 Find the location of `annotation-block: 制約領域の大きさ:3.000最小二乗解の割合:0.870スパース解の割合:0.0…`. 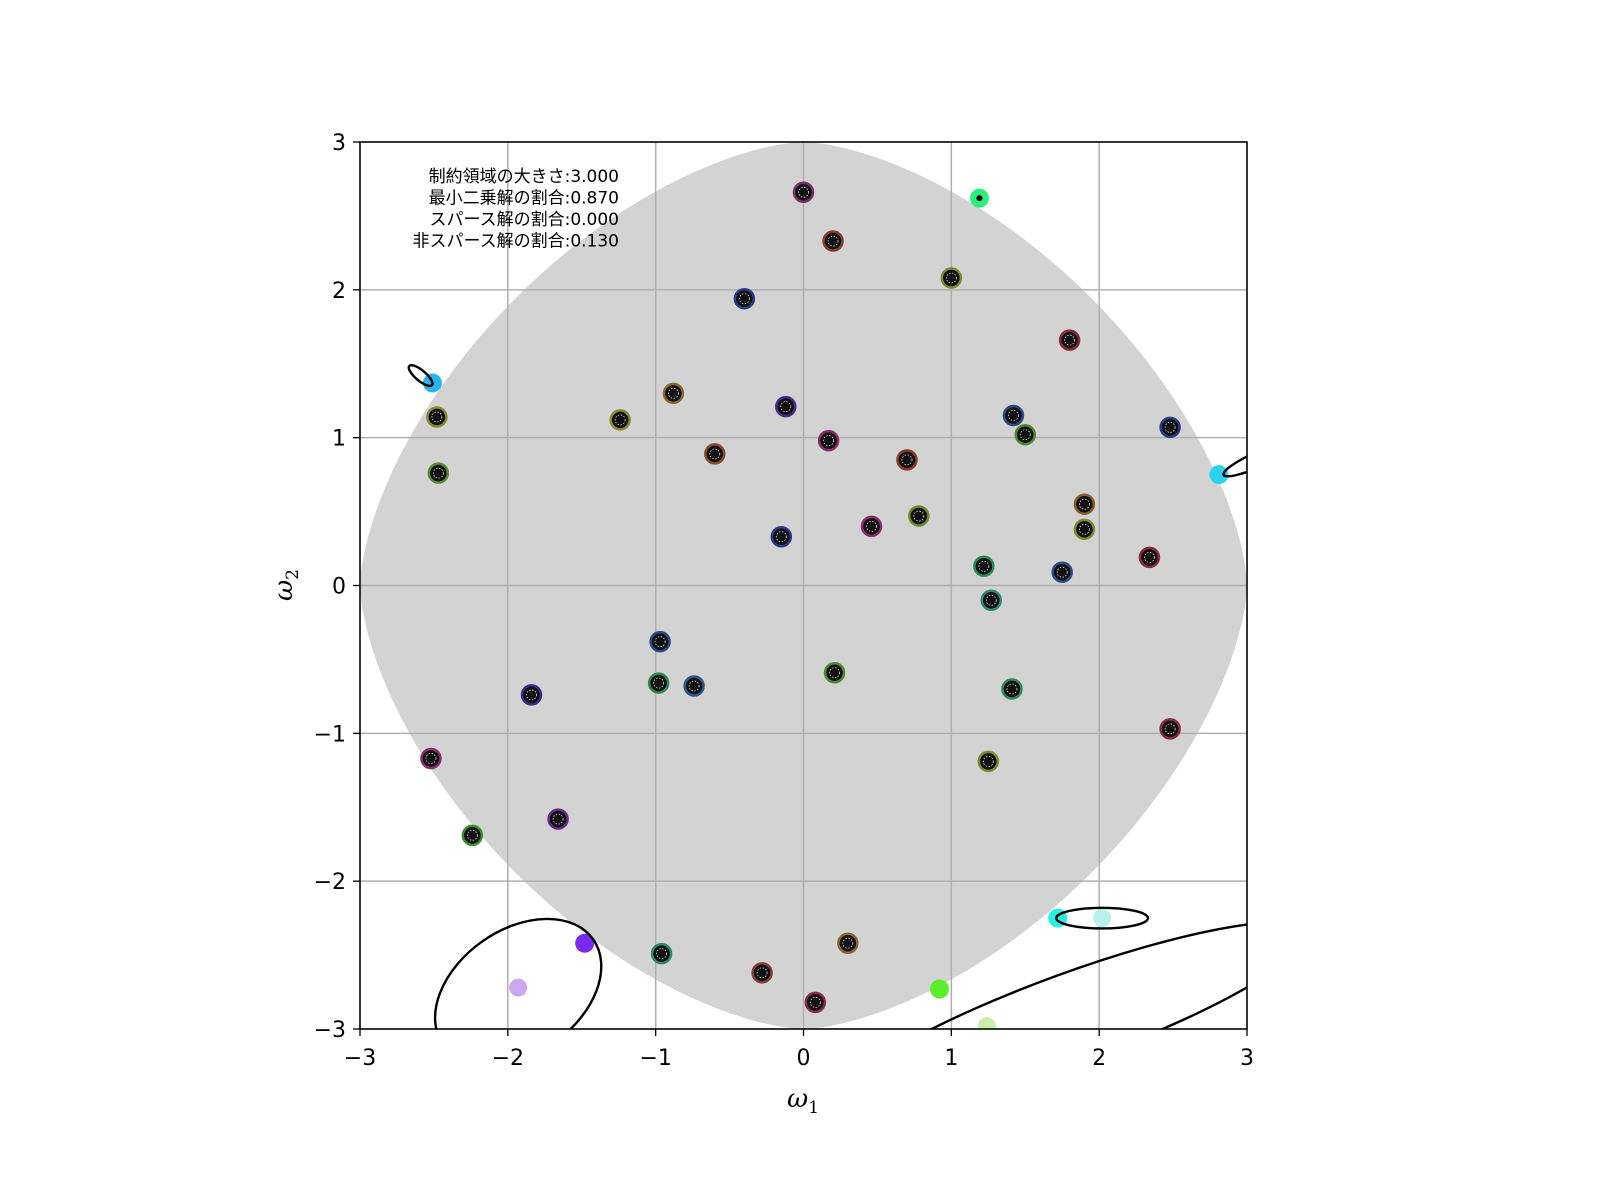

annotation-block: 制約領域の大きさ:3.000最小二乗解の割合:0.870スパース解の割合:0.0… is located at coordinates (515, 209).